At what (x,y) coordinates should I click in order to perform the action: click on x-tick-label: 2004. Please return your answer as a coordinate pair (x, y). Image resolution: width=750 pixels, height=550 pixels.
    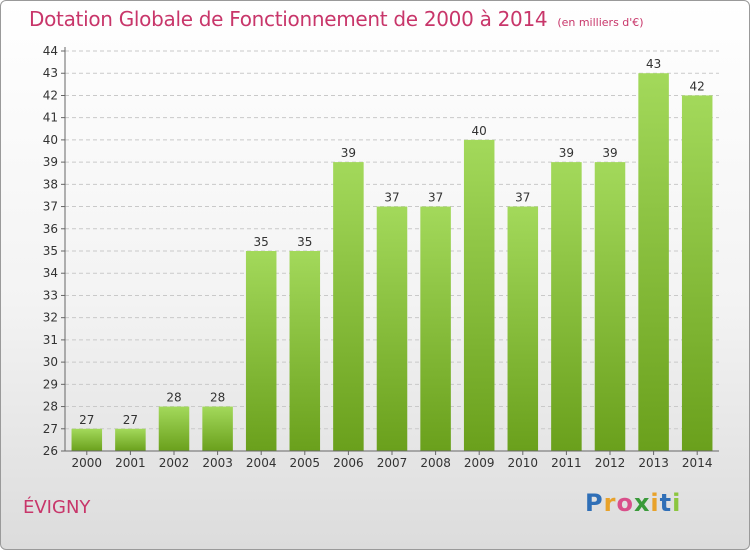
    Looking at the image, I should click on (261, 463).